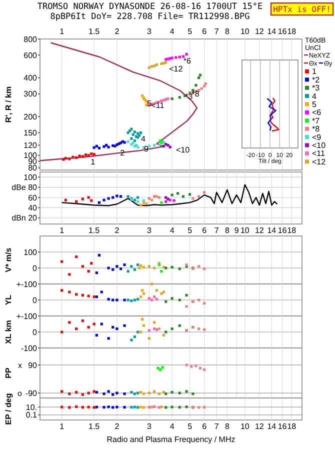  Describe the element at coordinates (302, 9) in the screenshot. I see `text: HPTx is OFF!` at that location.